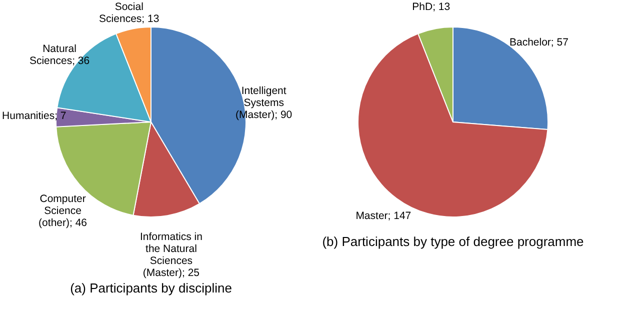  I want to click on slice-label: Master; 147, so click(384, 216).